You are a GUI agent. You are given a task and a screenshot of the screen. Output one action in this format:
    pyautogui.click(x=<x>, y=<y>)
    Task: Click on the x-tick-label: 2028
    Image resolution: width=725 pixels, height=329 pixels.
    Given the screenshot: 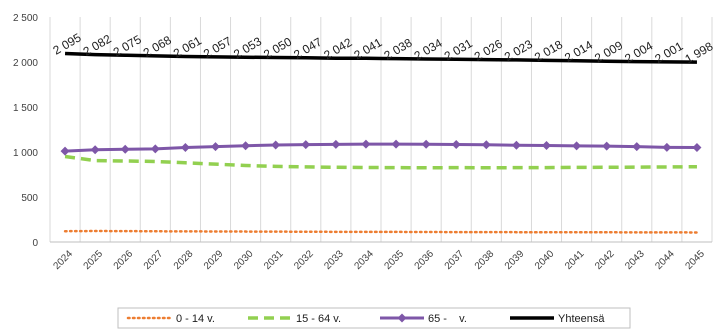 What is the action you would take?
    pyautogui.click(x=184, y=260)
    